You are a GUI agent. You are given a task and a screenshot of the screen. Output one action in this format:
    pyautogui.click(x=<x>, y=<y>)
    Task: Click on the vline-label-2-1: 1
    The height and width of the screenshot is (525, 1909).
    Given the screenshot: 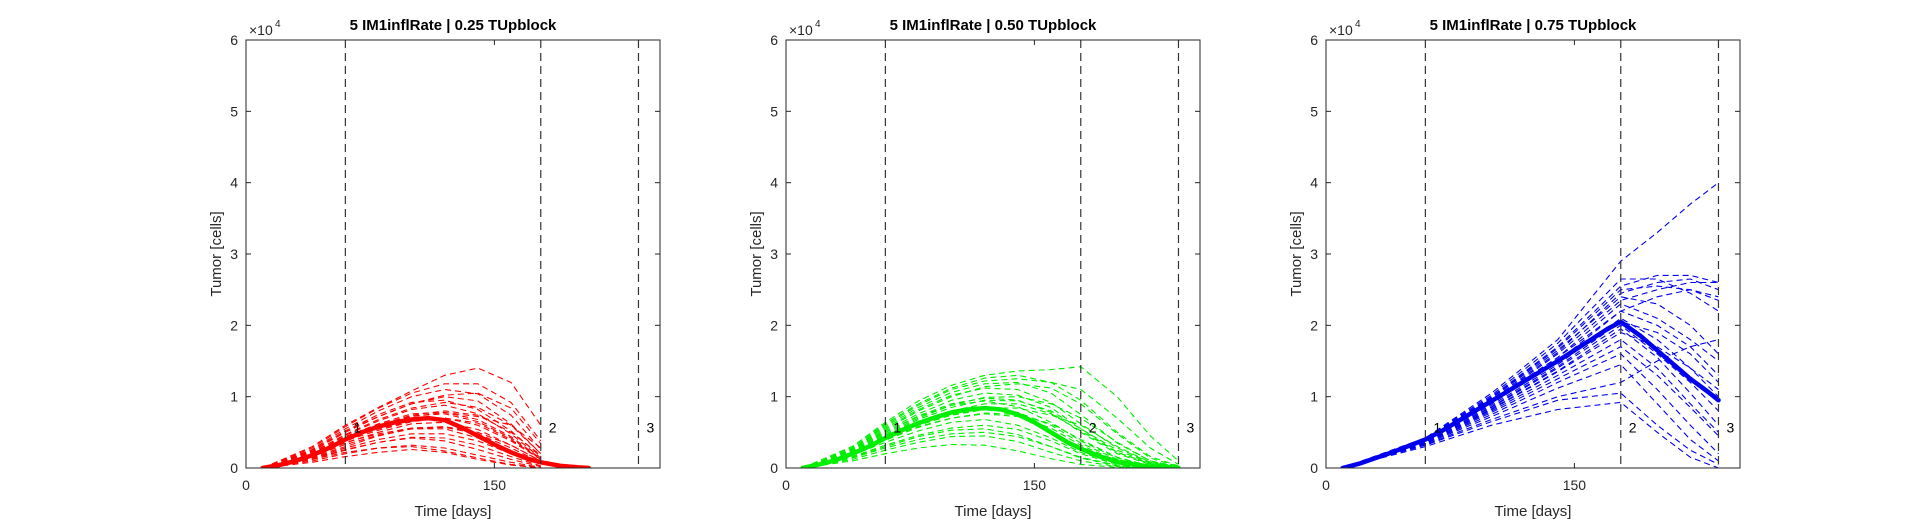 What is the action you would take?
    pyautogui.click(x=897, y=427)
    